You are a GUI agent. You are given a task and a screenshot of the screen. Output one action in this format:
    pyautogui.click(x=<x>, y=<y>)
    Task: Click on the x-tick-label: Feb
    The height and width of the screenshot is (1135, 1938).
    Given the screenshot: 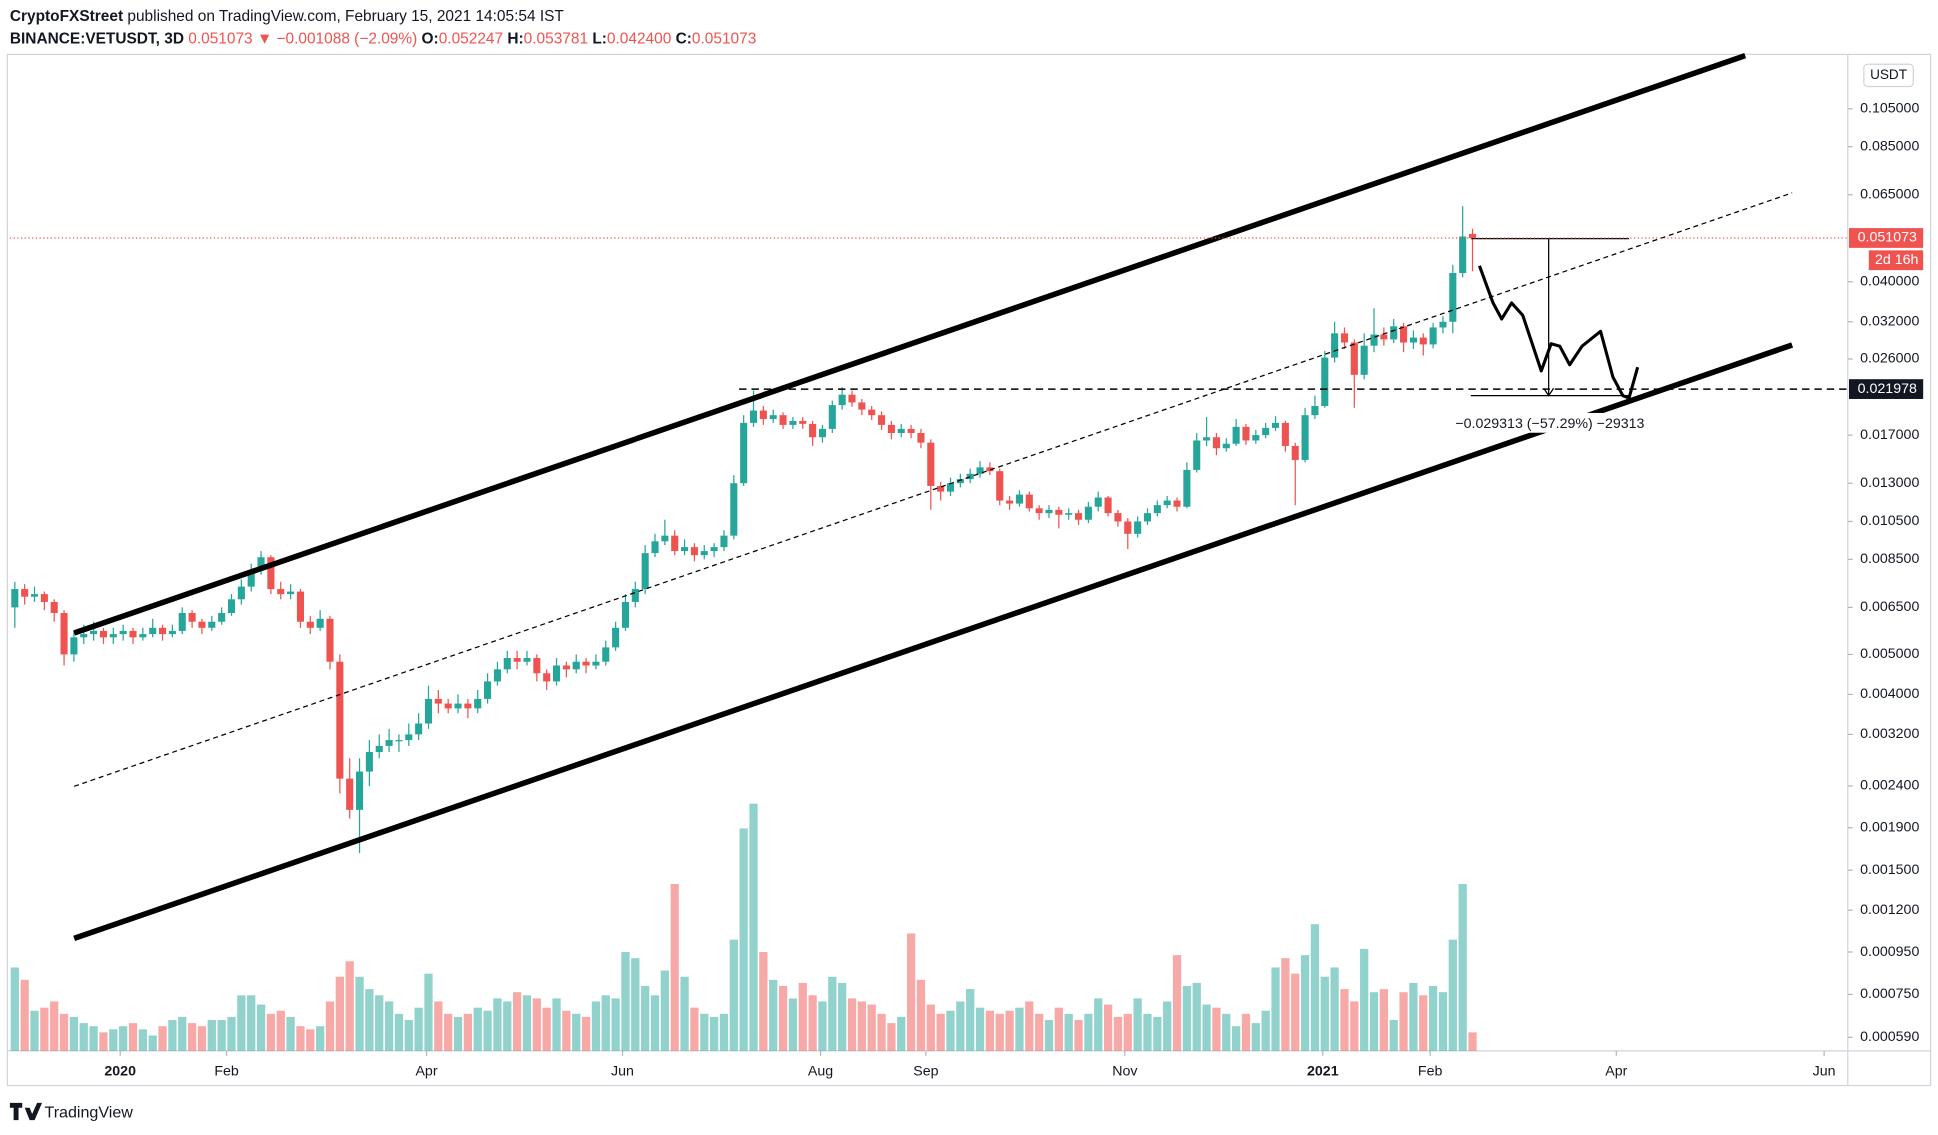 What is the action you would take?
    pyautogui.click(x=226, y=1072)
    